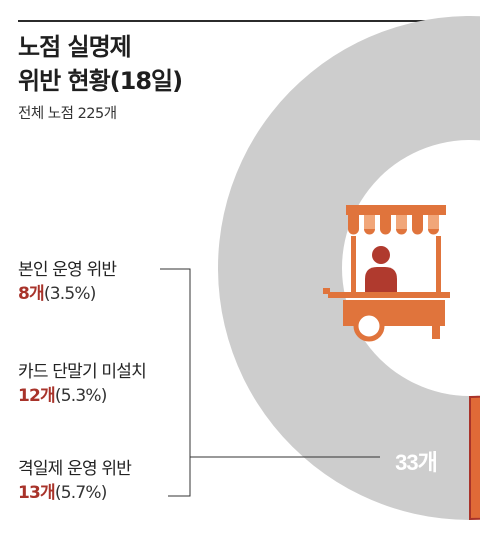  What do you see at coordinates (240, 21) in the screenshot?
I see `top-rule` at bounding box center [240, 21].